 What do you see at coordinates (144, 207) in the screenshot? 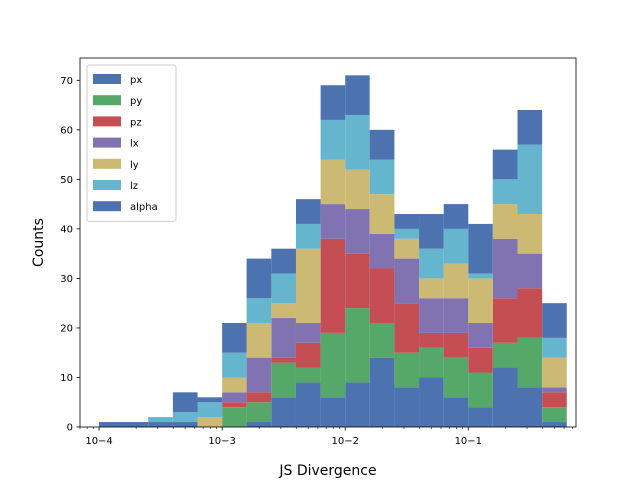
I see `legend-label-alpha: alpha` at bounding box center [144, 207].